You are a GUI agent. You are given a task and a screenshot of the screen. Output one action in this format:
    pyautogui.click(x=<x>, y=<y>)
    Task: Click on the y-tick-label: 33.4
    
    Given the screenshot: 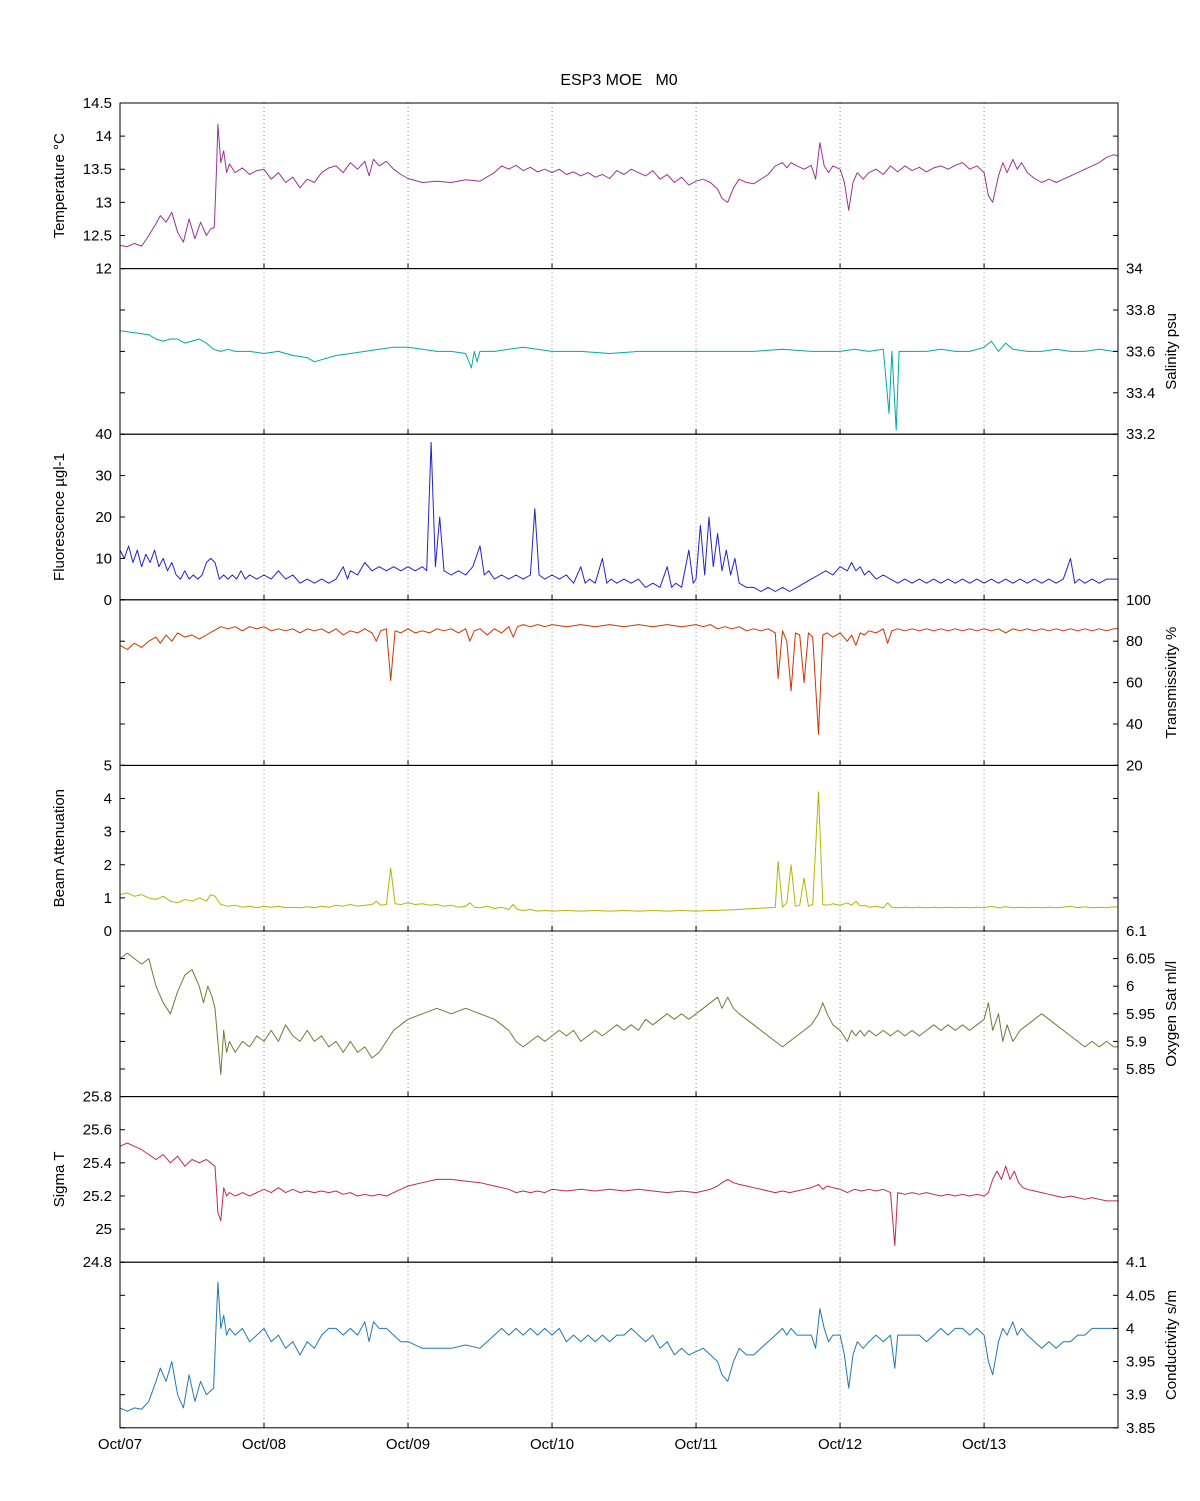 What is the action you would take?
    pyautogui.click(x=1140, y=393)
    